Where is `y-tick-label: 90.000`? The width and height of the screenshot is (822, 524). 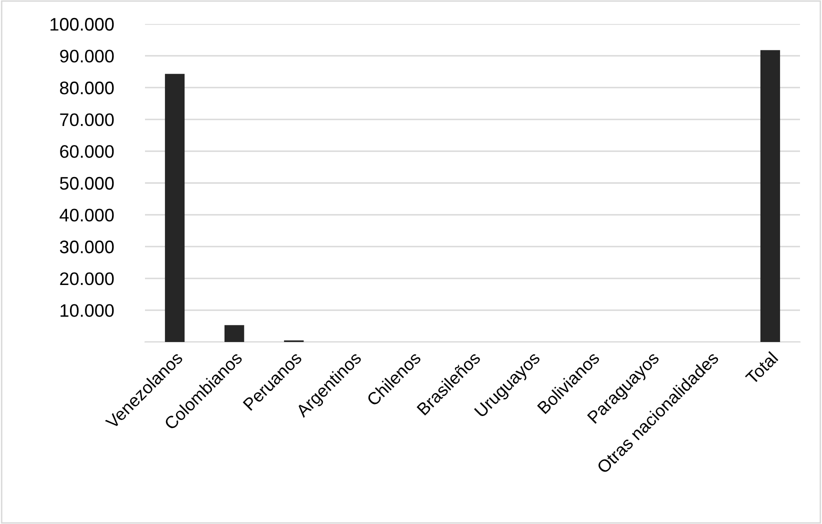 y-tick-label: 90.000 is located at coordinates (87, 56).